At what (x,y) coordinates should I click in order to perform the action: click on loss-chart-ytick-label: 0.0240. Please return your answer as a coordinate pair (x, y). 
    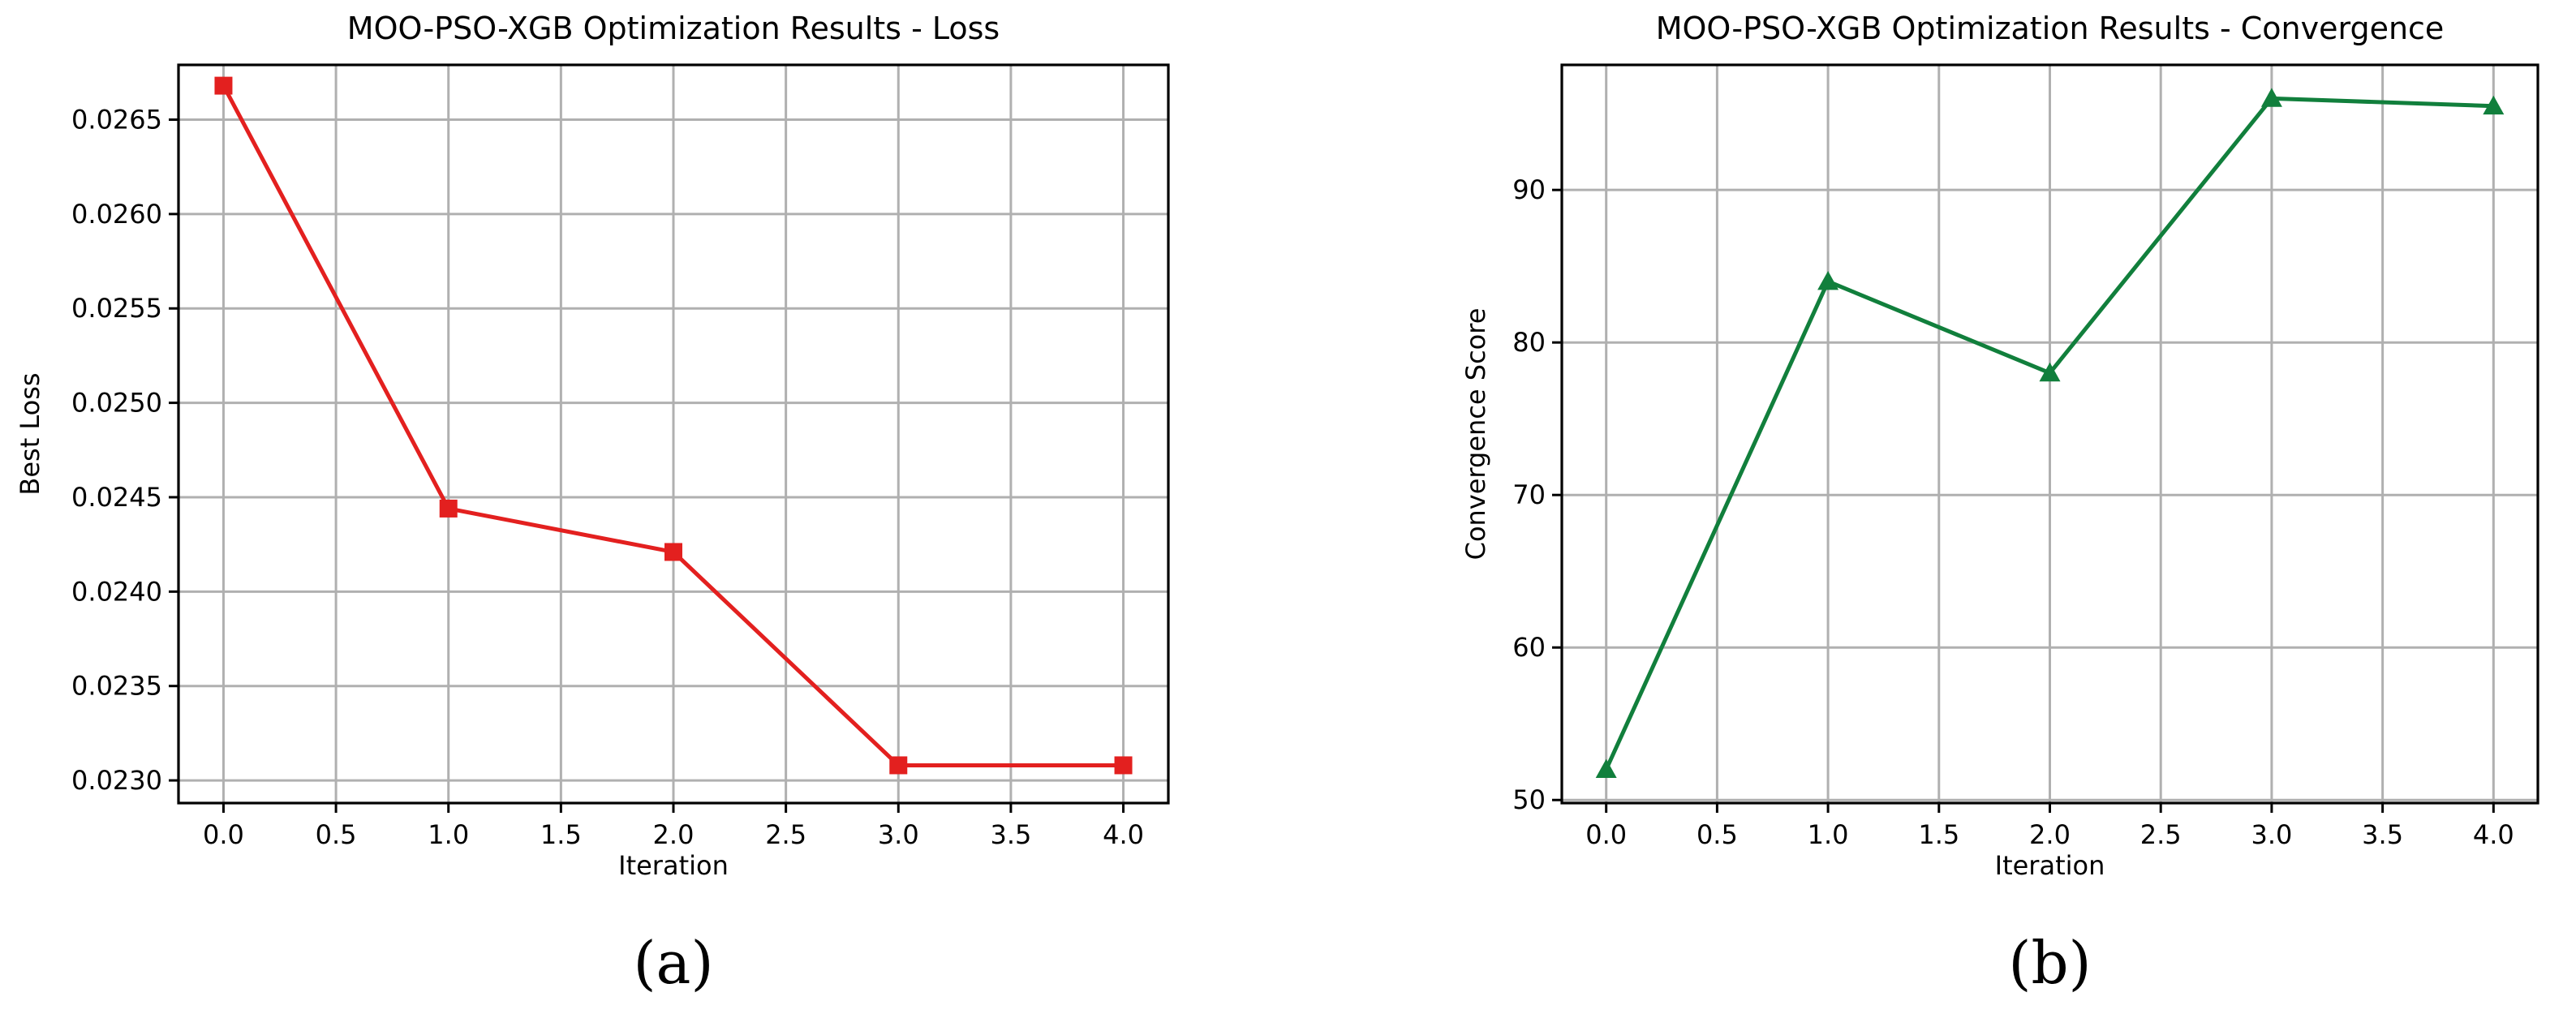
    Looking at the image, I should click on (116, 591).